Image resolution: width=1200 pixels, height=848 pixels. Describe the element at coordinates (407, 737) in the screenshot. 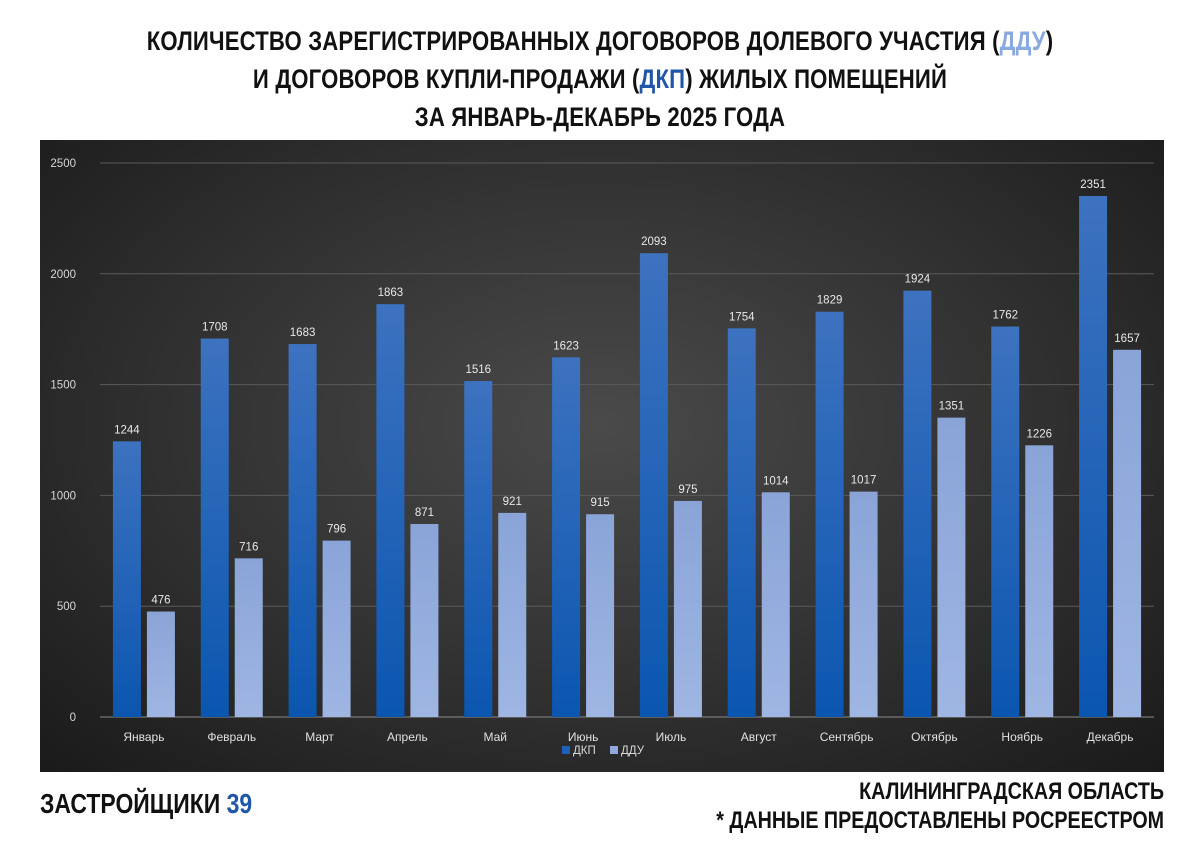

I see `x-tick-label: Апрель` at that location.